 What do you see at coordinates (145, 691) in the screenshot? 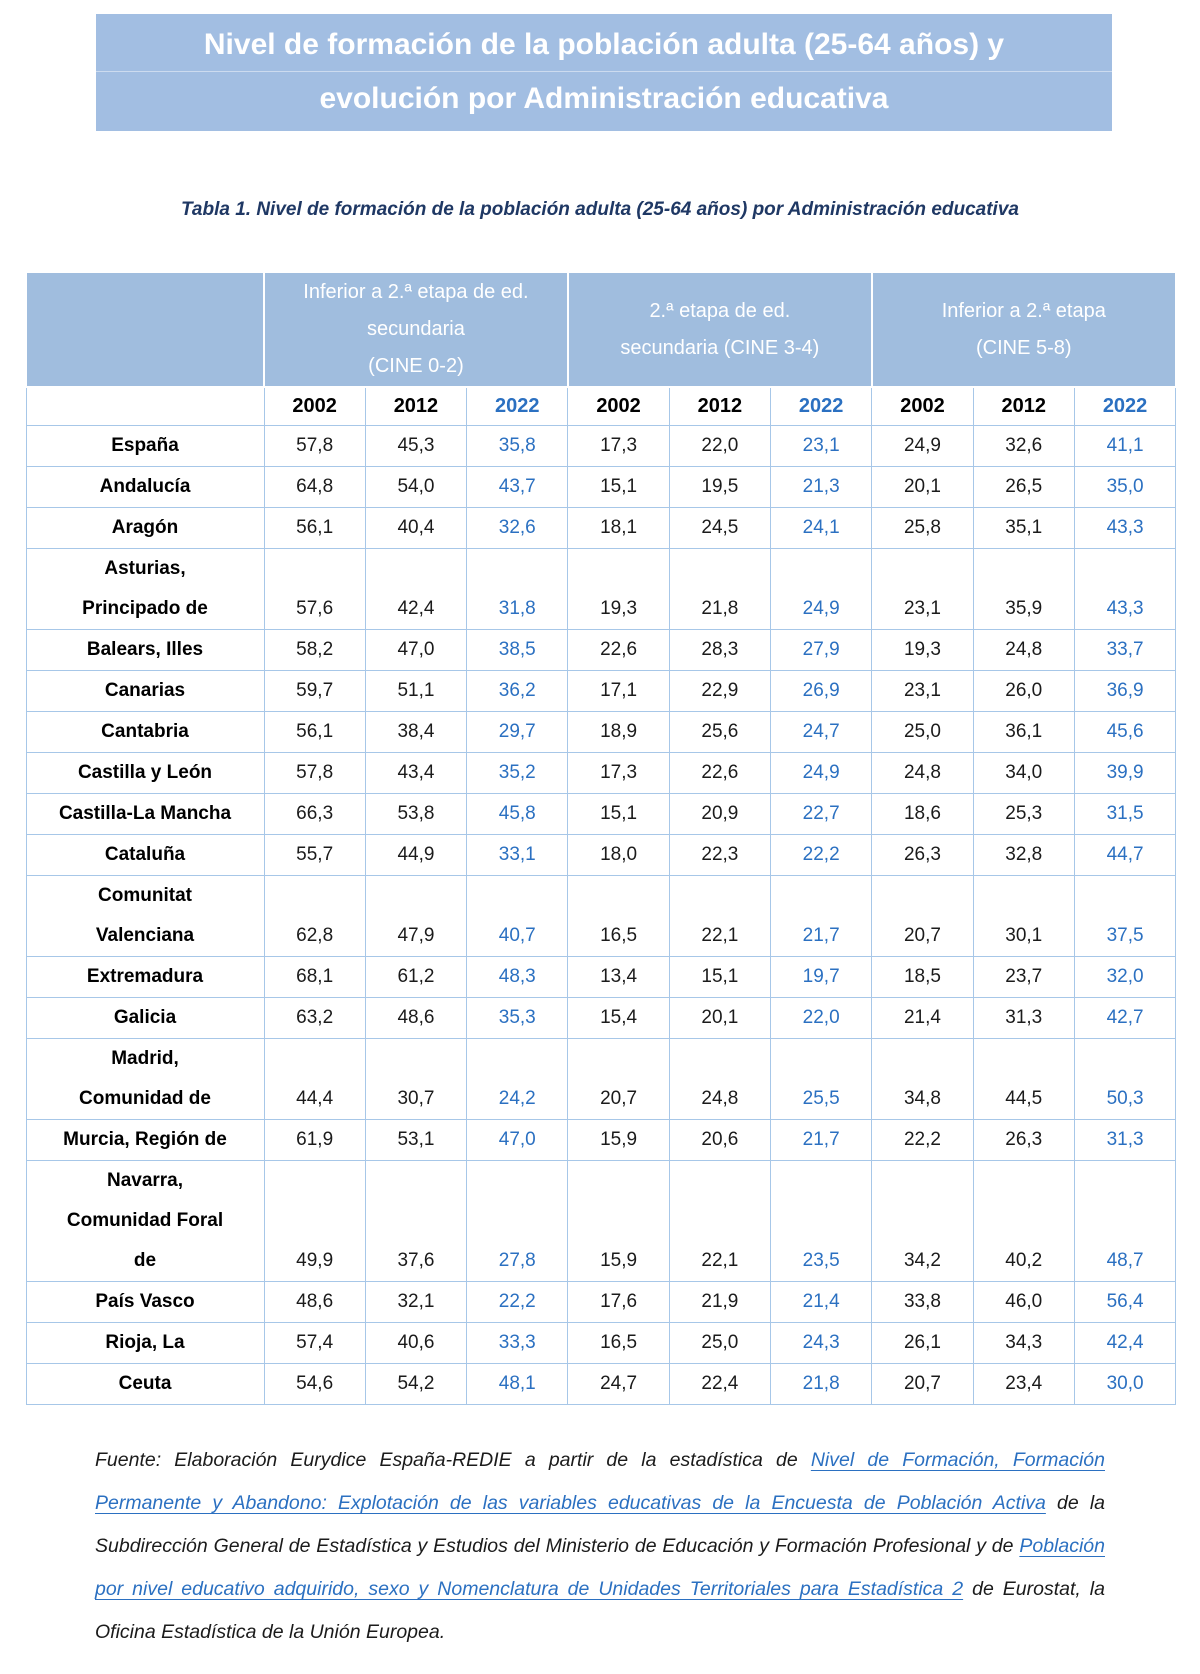
I see `row-label: Canarias` at bounding box center [145, 691].